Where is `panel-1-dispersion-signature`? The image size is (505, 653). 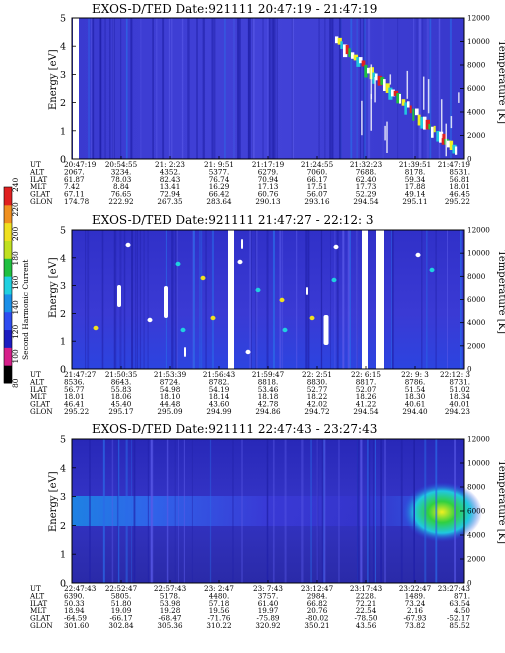
panel-1-dispersion-signature is located at coordinates (397, 96).